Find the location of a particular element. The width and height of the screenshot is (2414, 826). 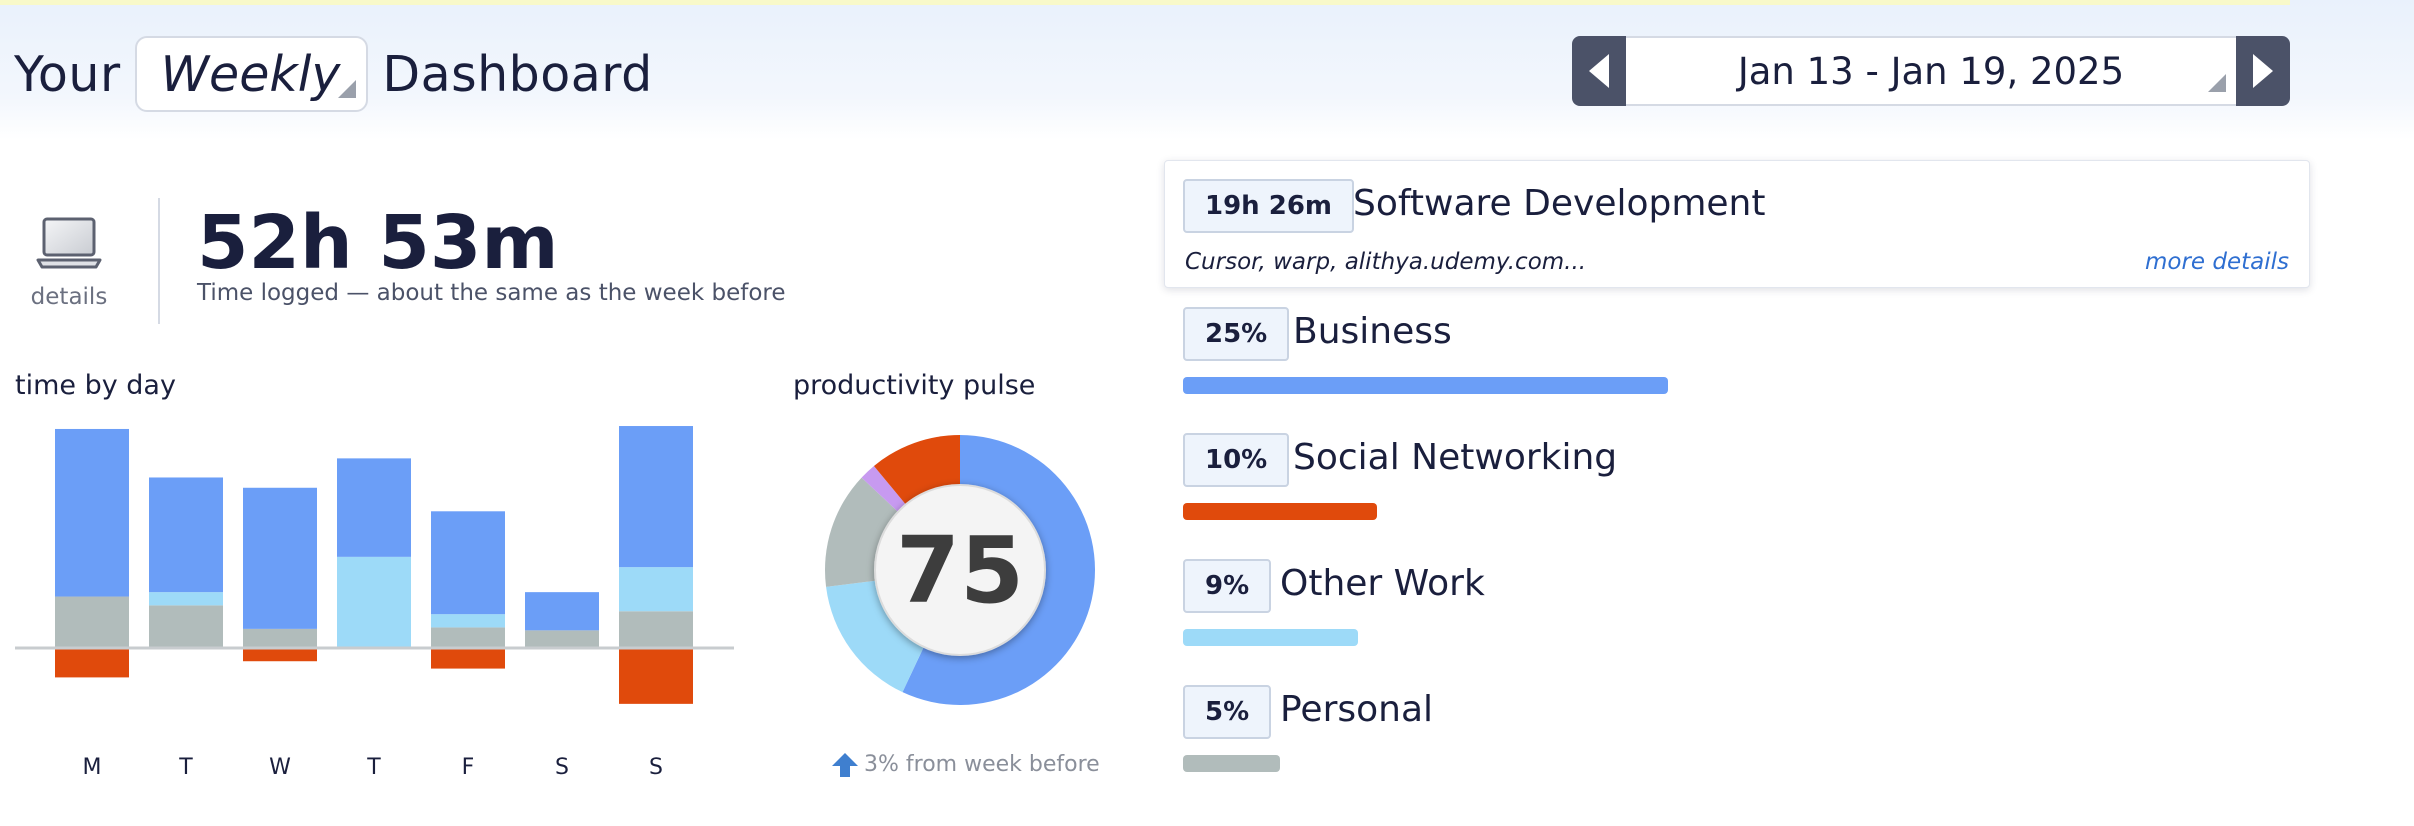

category-percent-badge: 5% is located at coordinates (1227, 712).